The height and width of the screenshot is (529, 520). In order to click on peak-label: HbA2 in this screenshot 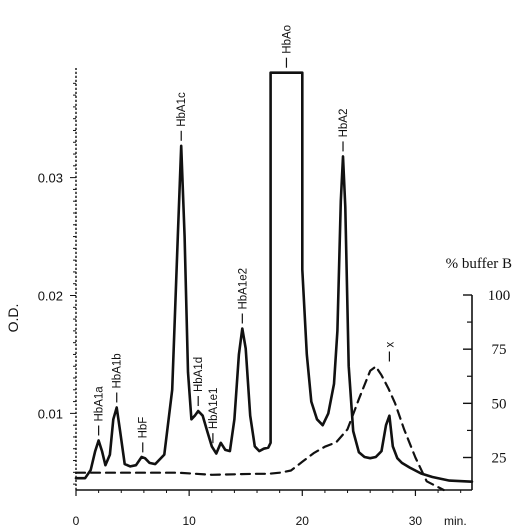, I will do `click(344, 123)`.